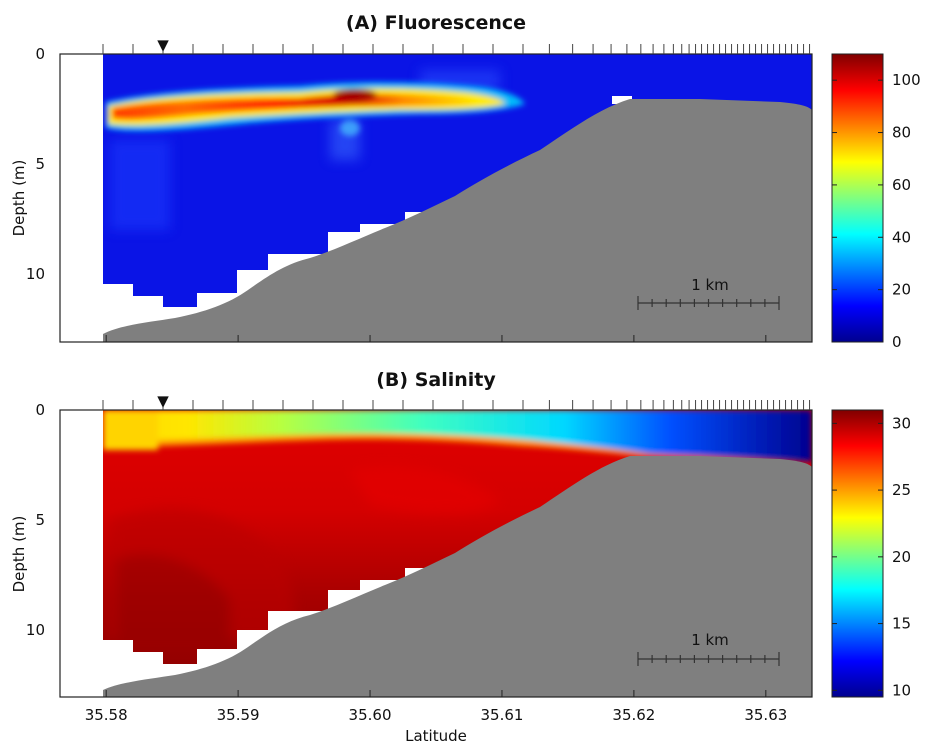 The height and width of the screenshot is (746, 927). What do you see at coordinates (305, 558) in the screenshot?
I see `salinity-deep-structure` at bounding box center [305, 558].